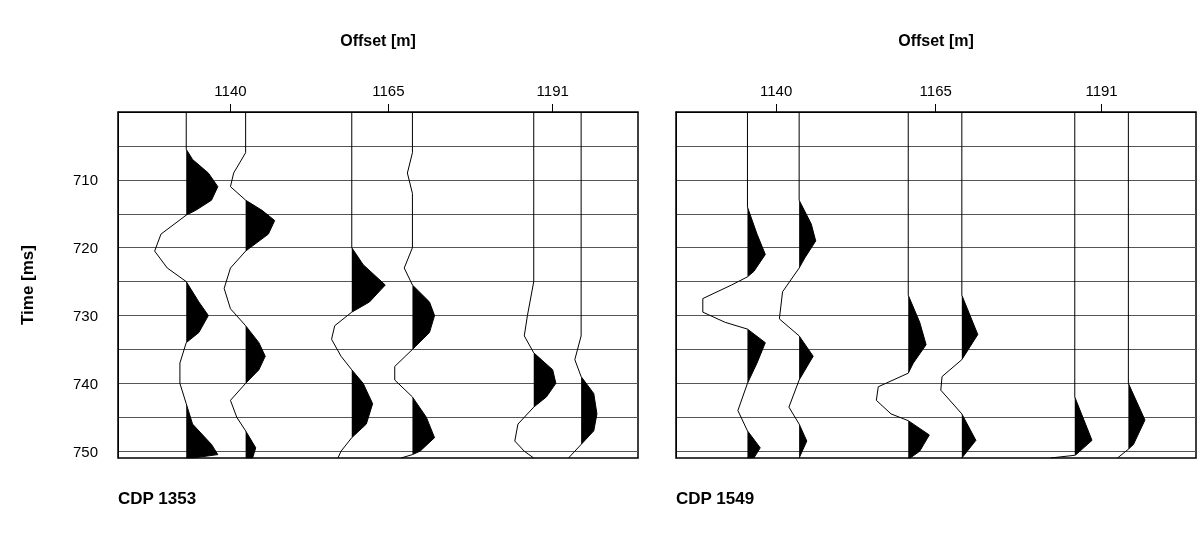 The height and width of the screenshot is (533, 1203). What do you see at coordinates (85, 451) in the screenshot?
I see `y-tick-label: 750` at bounding box center [85, 451].